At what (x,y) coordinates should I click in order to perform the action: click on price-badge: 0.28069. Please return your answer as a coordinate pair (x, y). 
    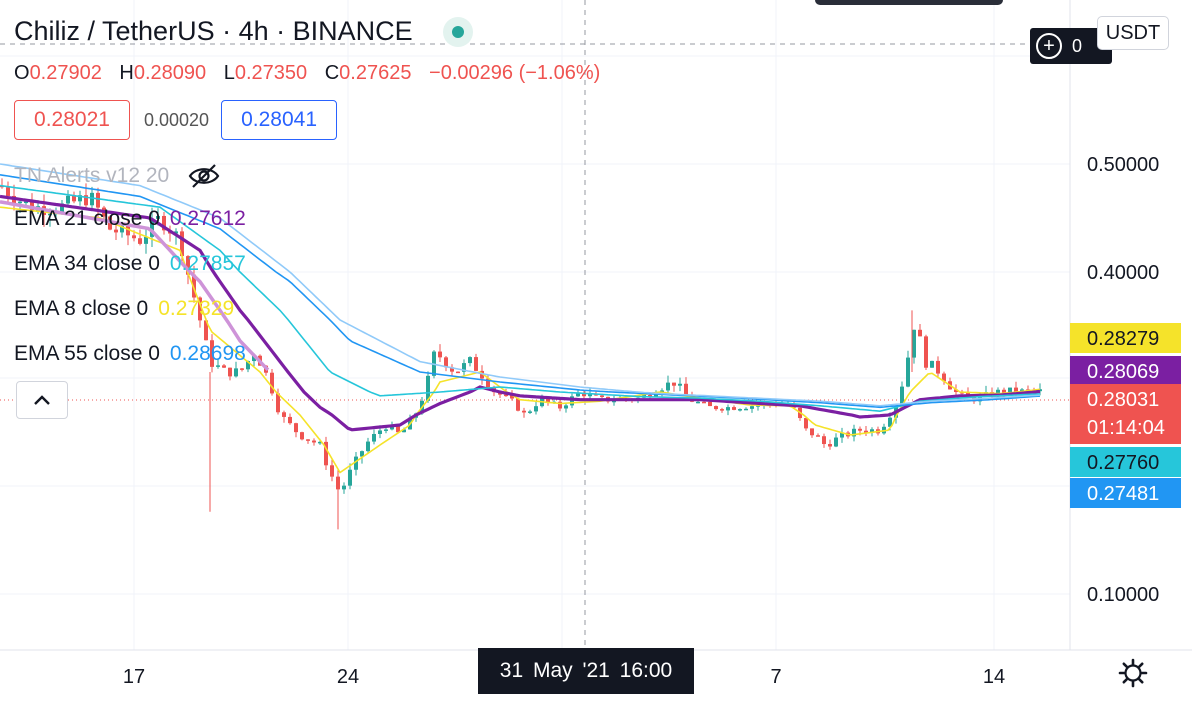
    Looking at the image, I should click on (1125, 371).